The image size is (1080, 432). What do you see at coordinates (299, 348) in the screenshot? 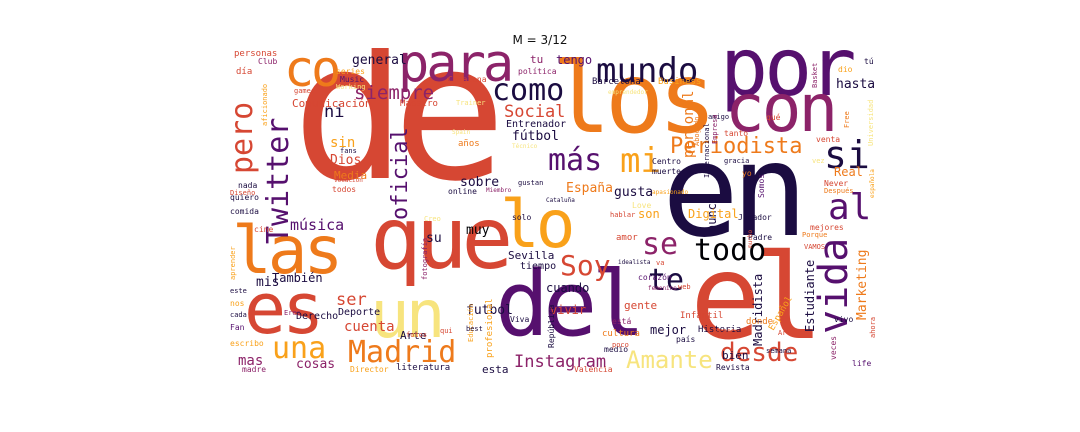
I see `word-una: una` at bounding box center [299, 348].